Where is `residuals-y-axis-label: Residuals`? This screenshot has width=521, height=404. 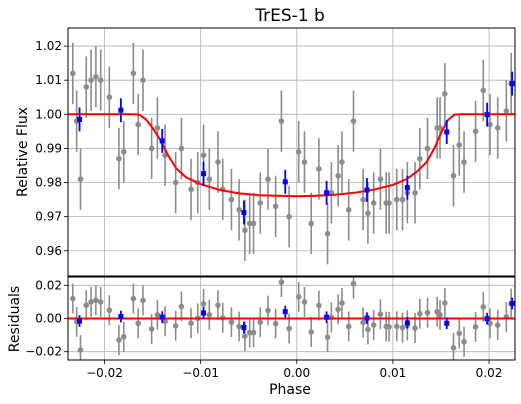
residuals-y-axis-label: Residuals is located at coordinates (15, 319).